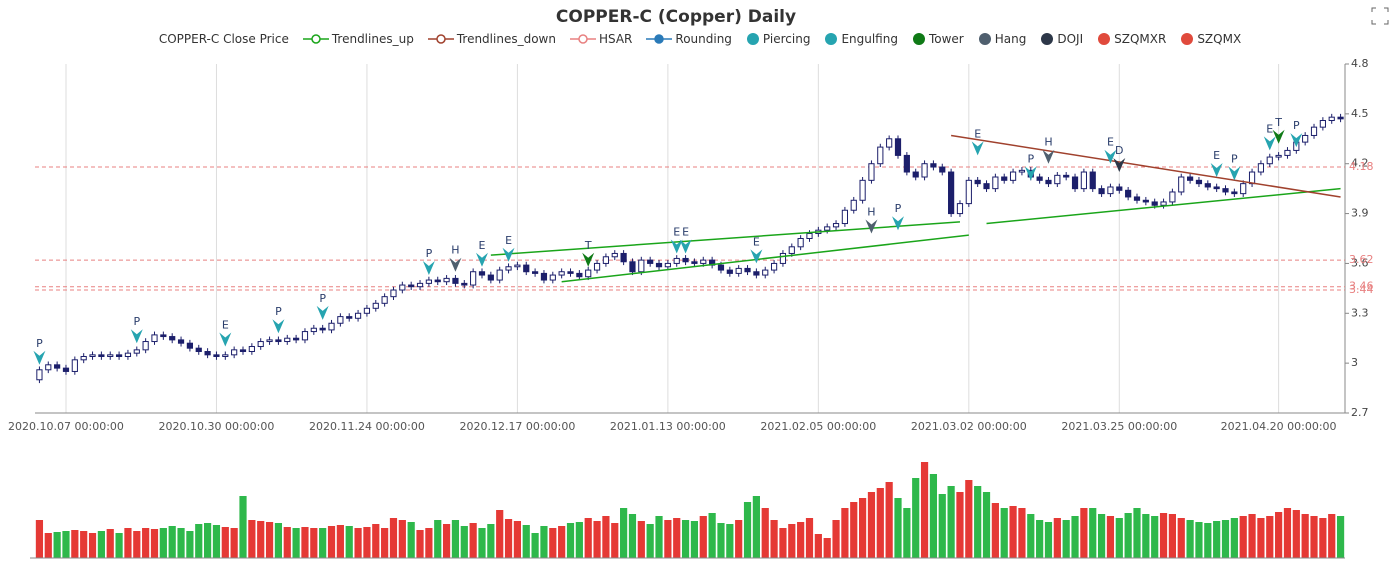  Describe the element at coordinates (703, 39) in the screenshot. I see `legend-label: Rounding` at that location.